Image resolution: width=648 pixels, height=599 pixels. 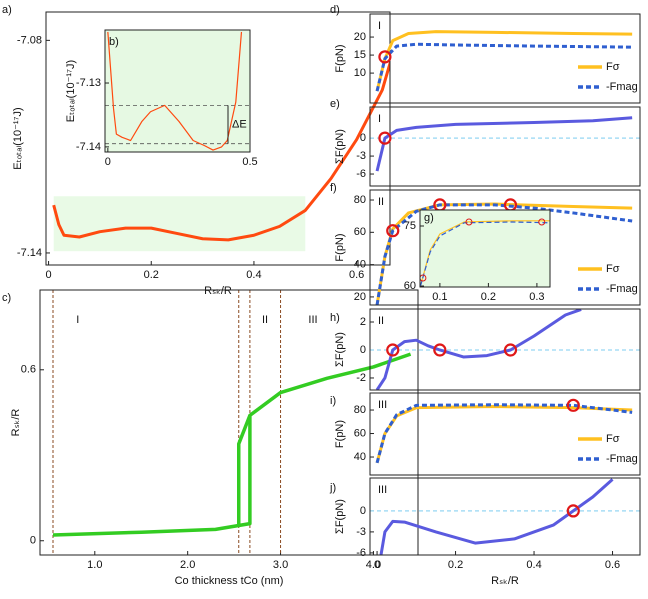 What do you see at coordinates (218, 291) in the screenshot?
I see `x-axis-label: Rₛₖ/R` at bounding box center [218, 291].